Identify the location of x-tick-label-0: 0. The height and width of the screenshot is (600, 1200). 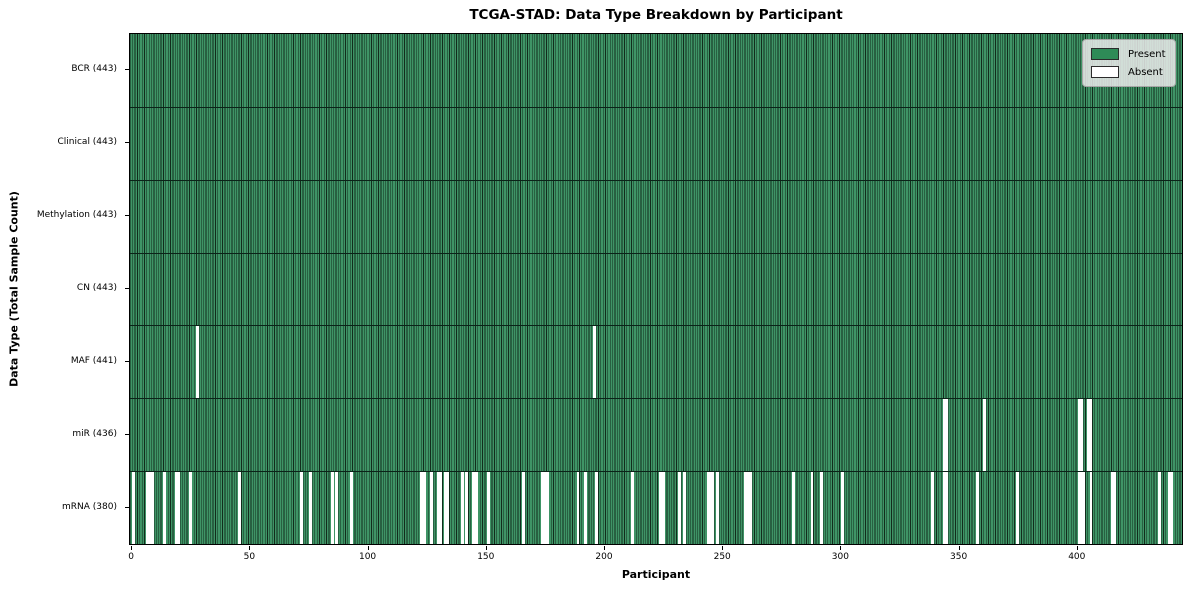
(131, 557).